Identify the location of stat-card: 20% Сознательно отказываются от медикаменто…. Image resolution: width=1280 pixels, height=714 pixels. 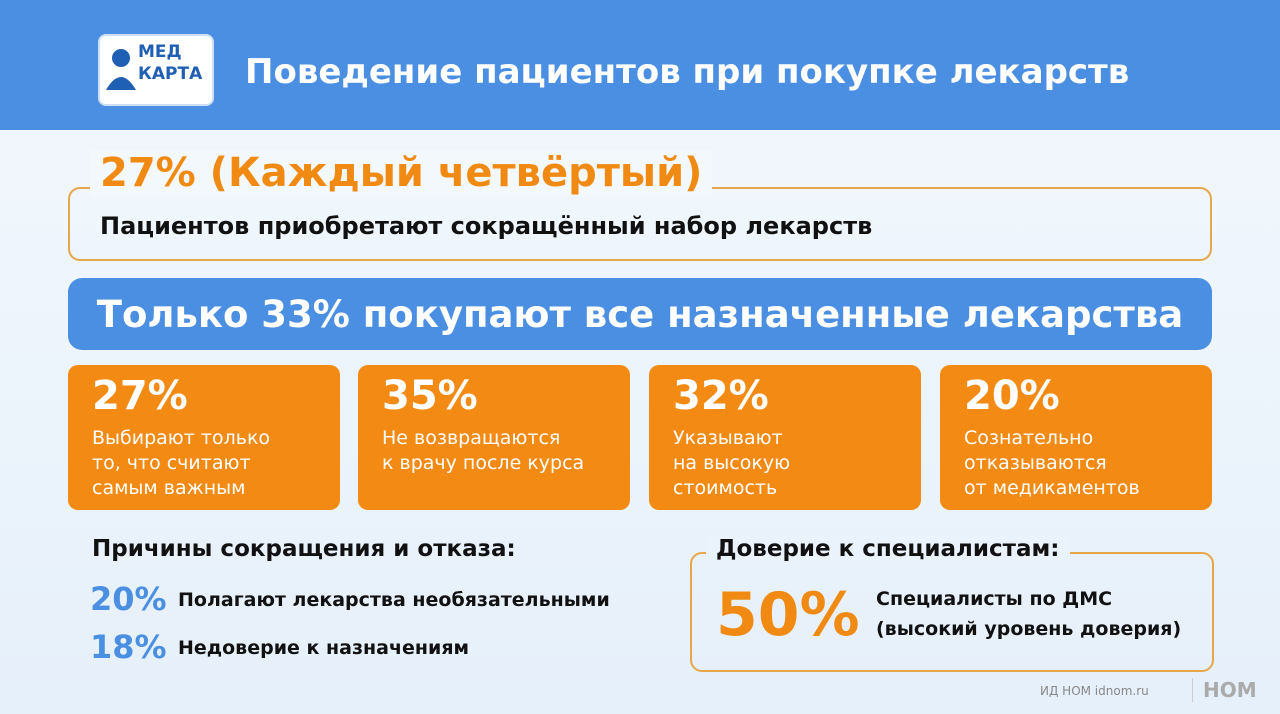
(1076, 437).